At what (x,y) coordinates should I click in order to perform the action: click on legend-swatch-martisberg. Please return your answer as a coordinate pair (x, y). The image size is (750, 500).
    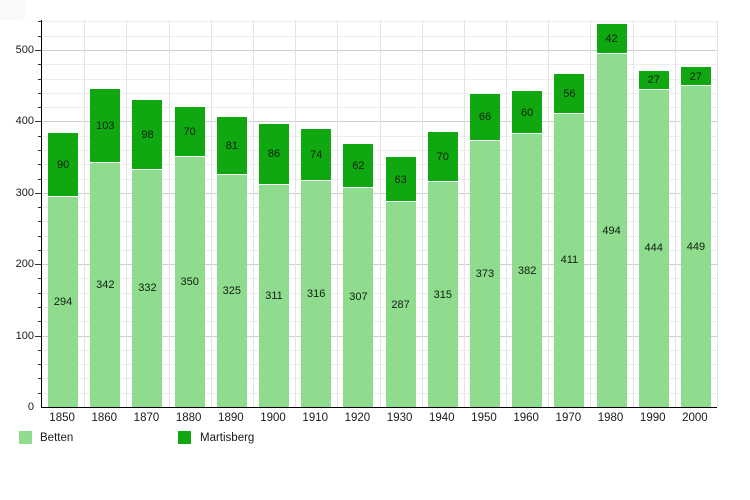
    Looking at the image, I should click on (184, 437).